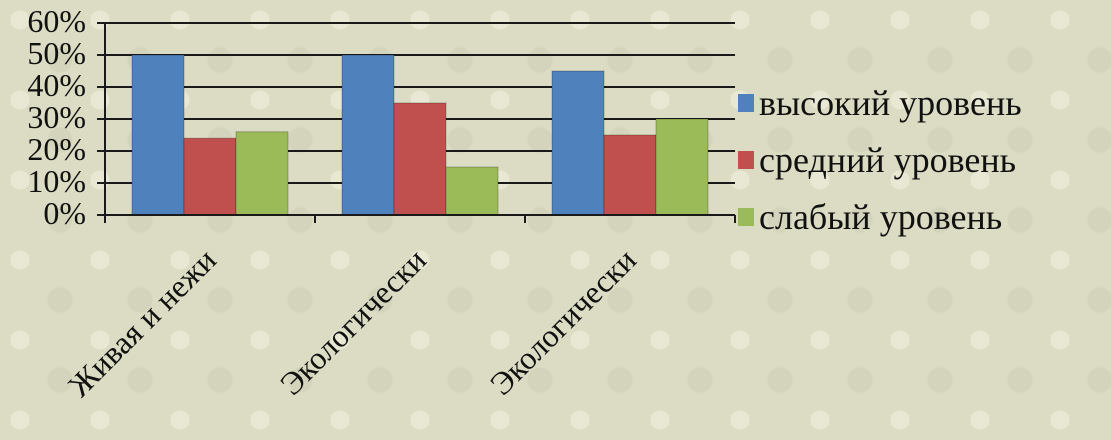  What do you see at coordinates (880, 217) in the screenshot?
I see `legend-label: слабый уровень` at bounding box center [880, 217].